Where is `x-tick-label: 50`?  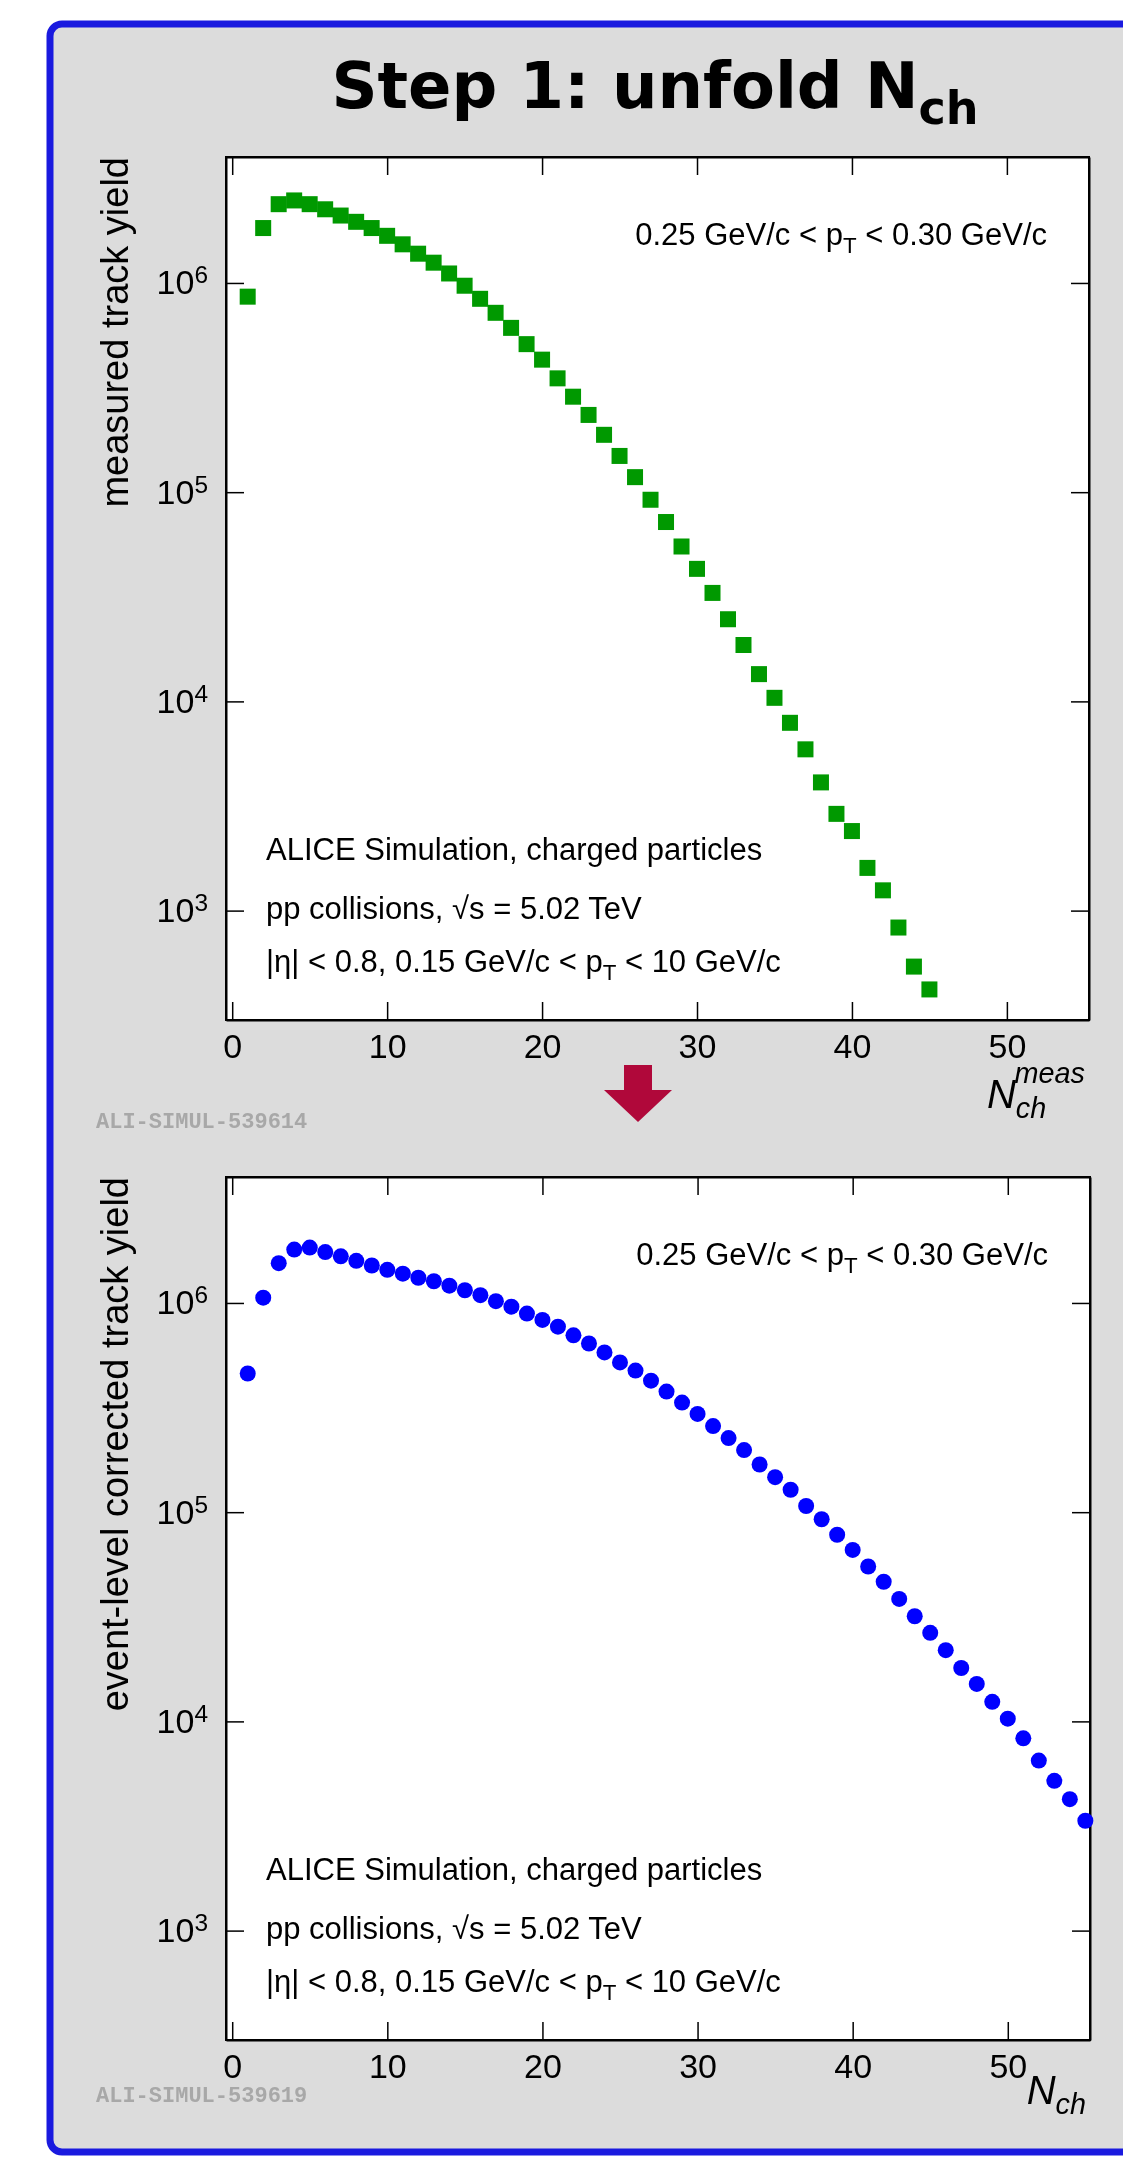
x-tick-label: 50 is located at coordinates (1008, 2066).